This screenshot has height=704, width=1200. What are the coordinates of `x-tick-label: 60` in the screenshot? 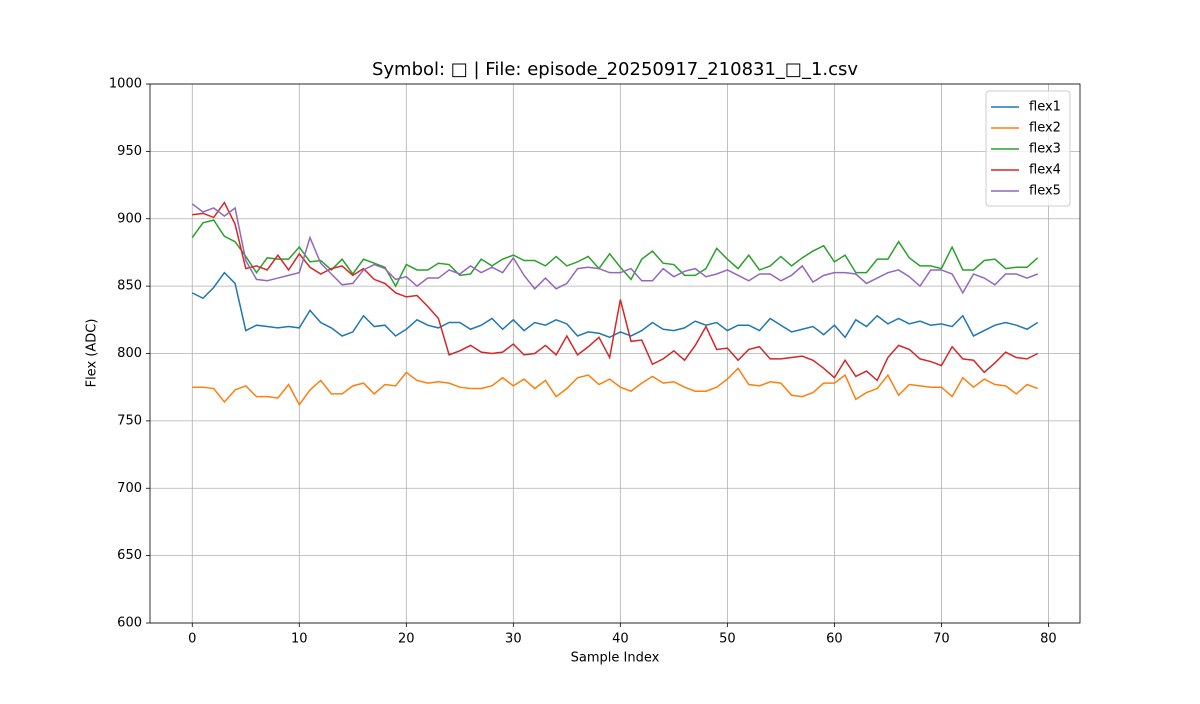 It's located at (834, 639).